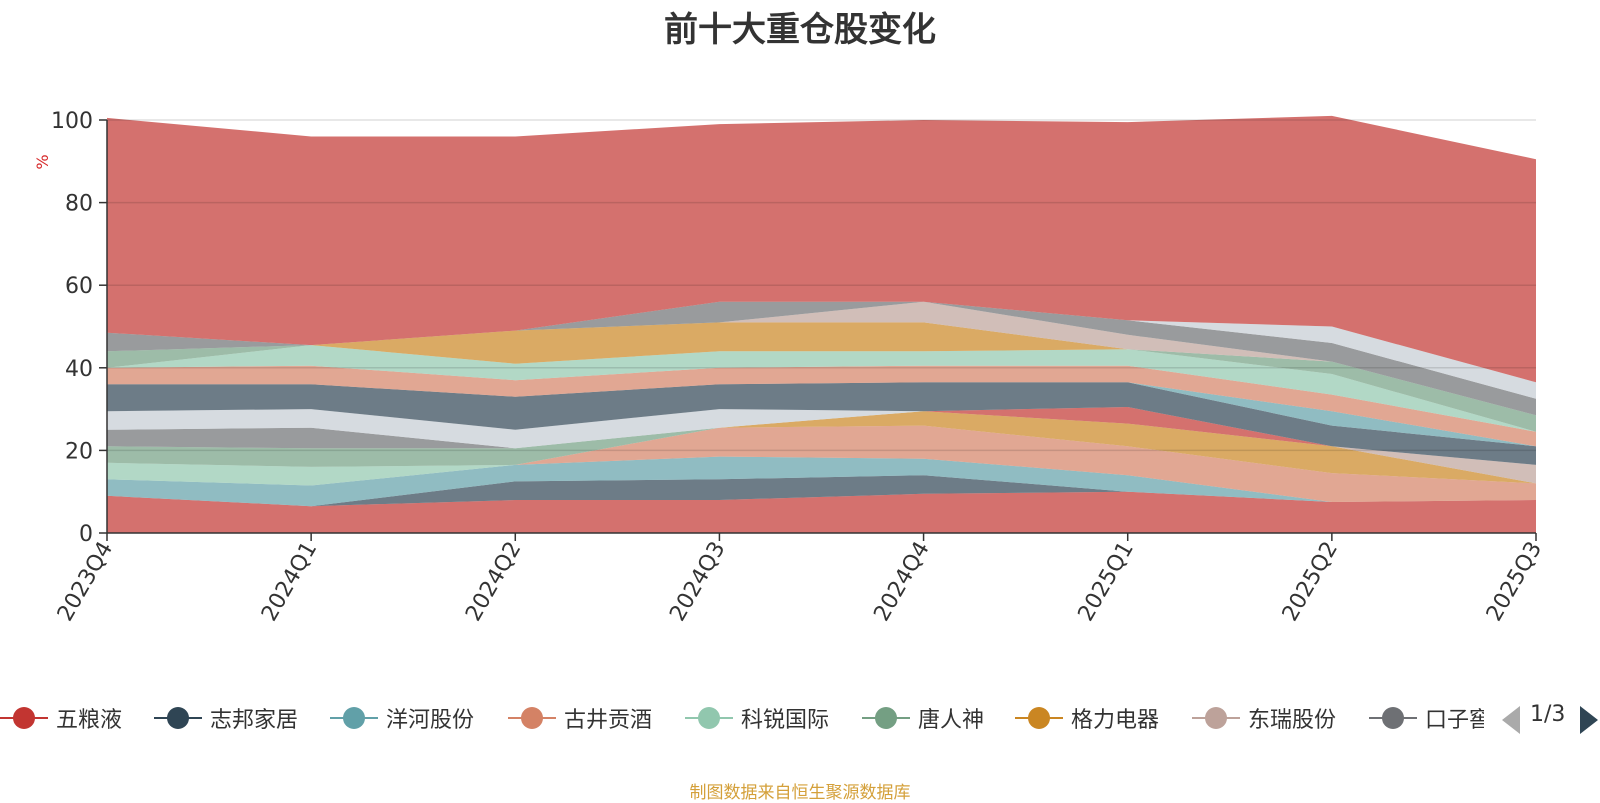  What do you see at coordinates (430, 720) in the screenshot?
I see `legend-label: 洋河股份` at bounding box center [430, 720].